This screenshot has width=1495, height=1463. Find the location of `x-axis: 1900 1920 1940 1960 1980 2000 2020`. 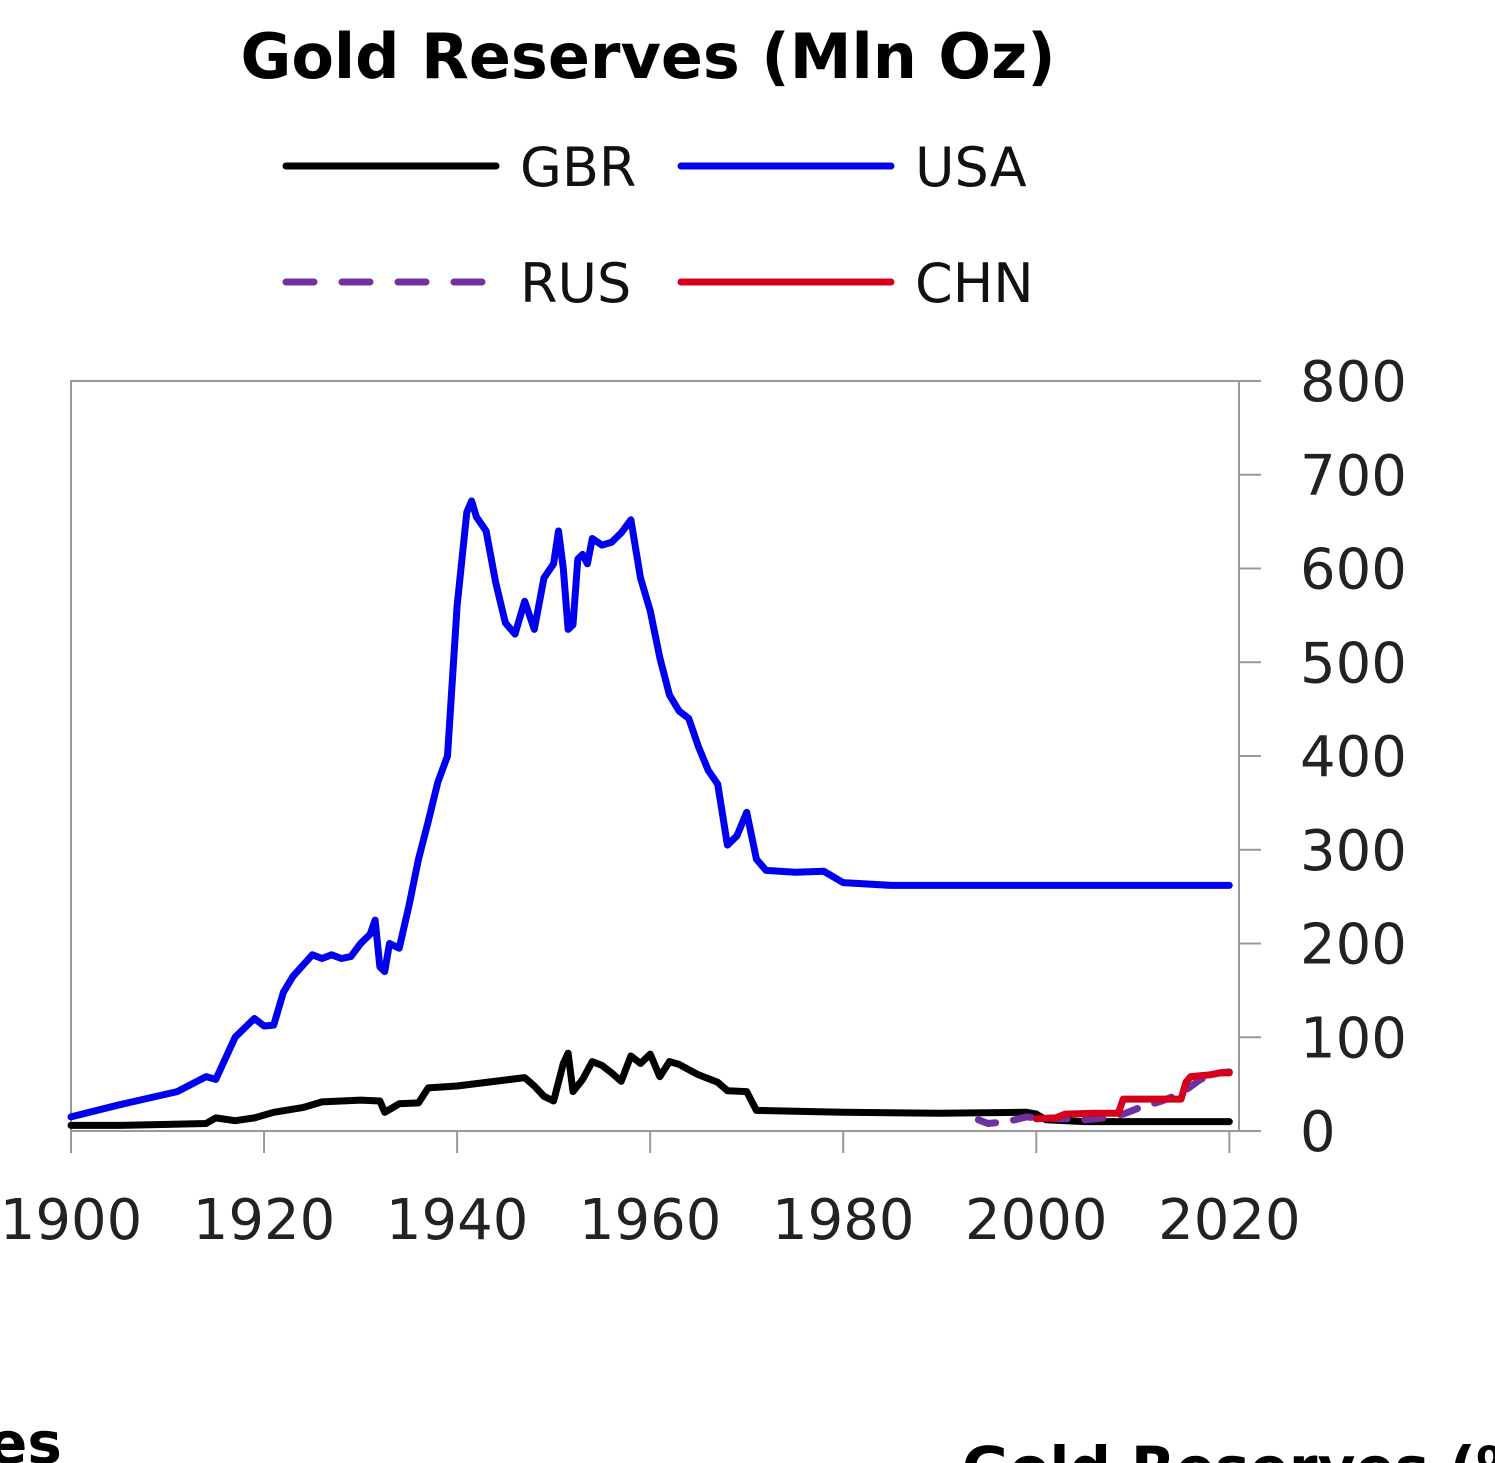

x-axis: 1900 1920 1940 1960 1980 2000 2020 is located at coordinates (650, 1192).